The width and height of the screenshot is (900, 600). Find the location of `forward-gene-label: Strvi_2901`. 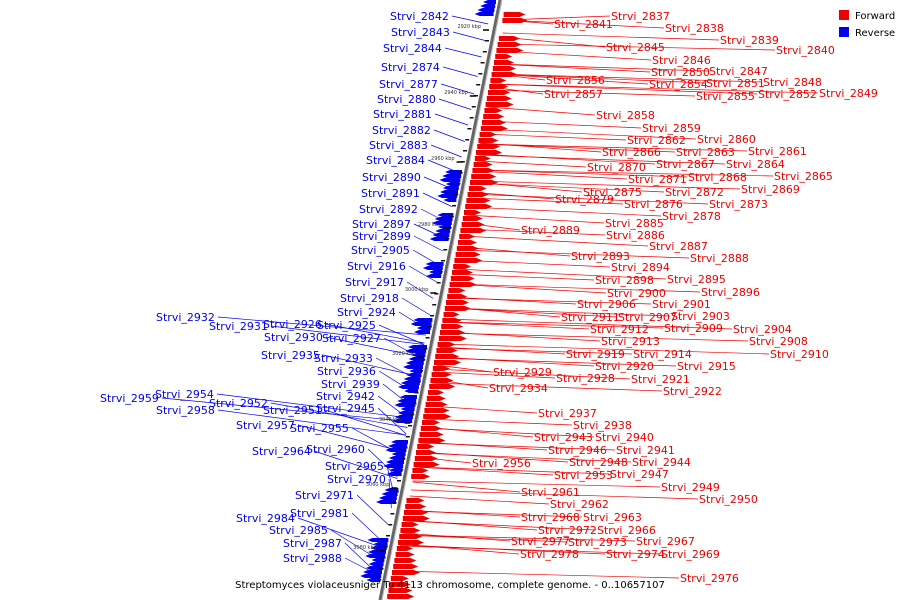

forward-gene-label: Strvi_2901 is located at coordinates (681, 304).